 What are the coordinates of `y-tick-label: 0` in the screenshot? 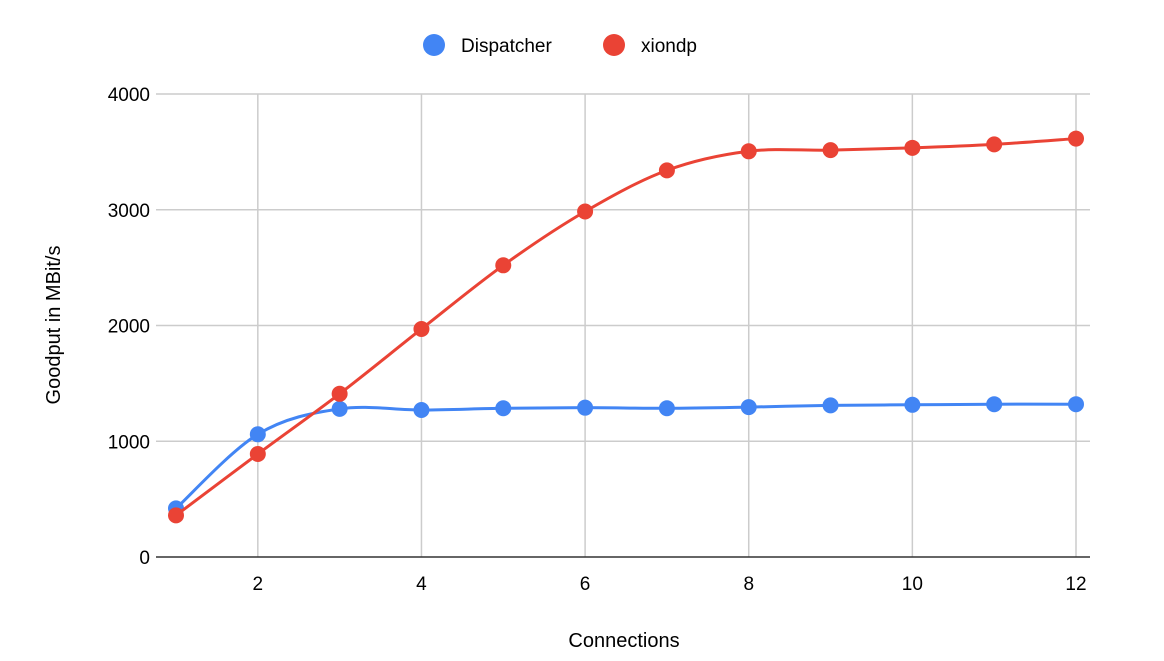 It's located at (144, 558).